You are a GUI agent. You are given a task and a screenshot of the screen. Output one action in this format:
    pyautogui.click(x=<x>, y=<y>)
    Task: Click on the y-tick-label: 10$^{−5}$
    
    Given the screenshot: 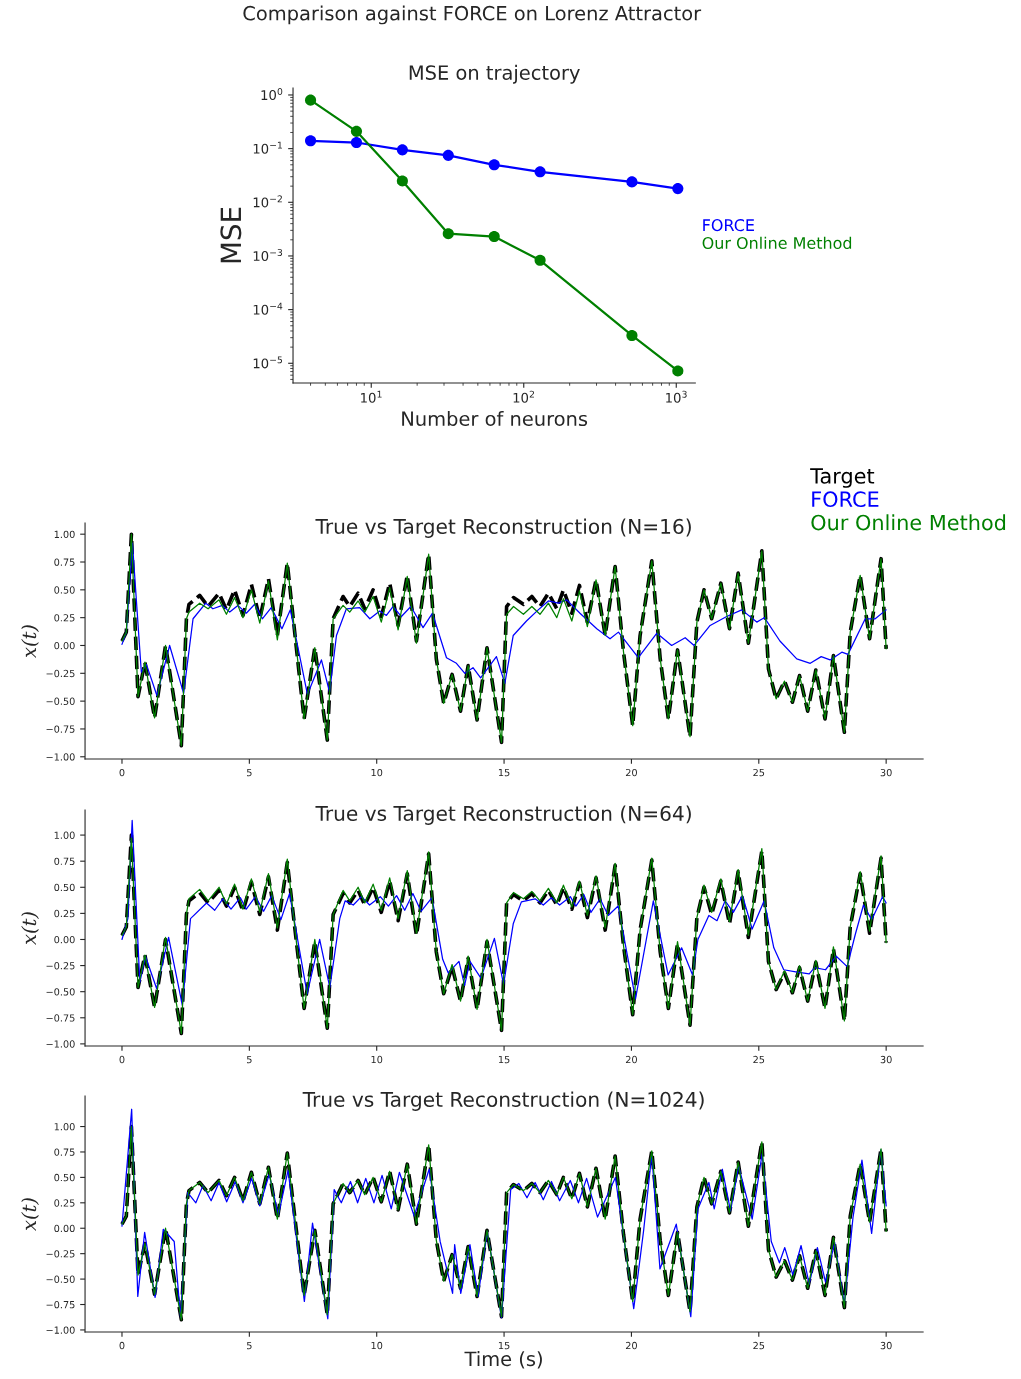 What is the action you would take?
    pyautogui.click(x=268, y=362)
    